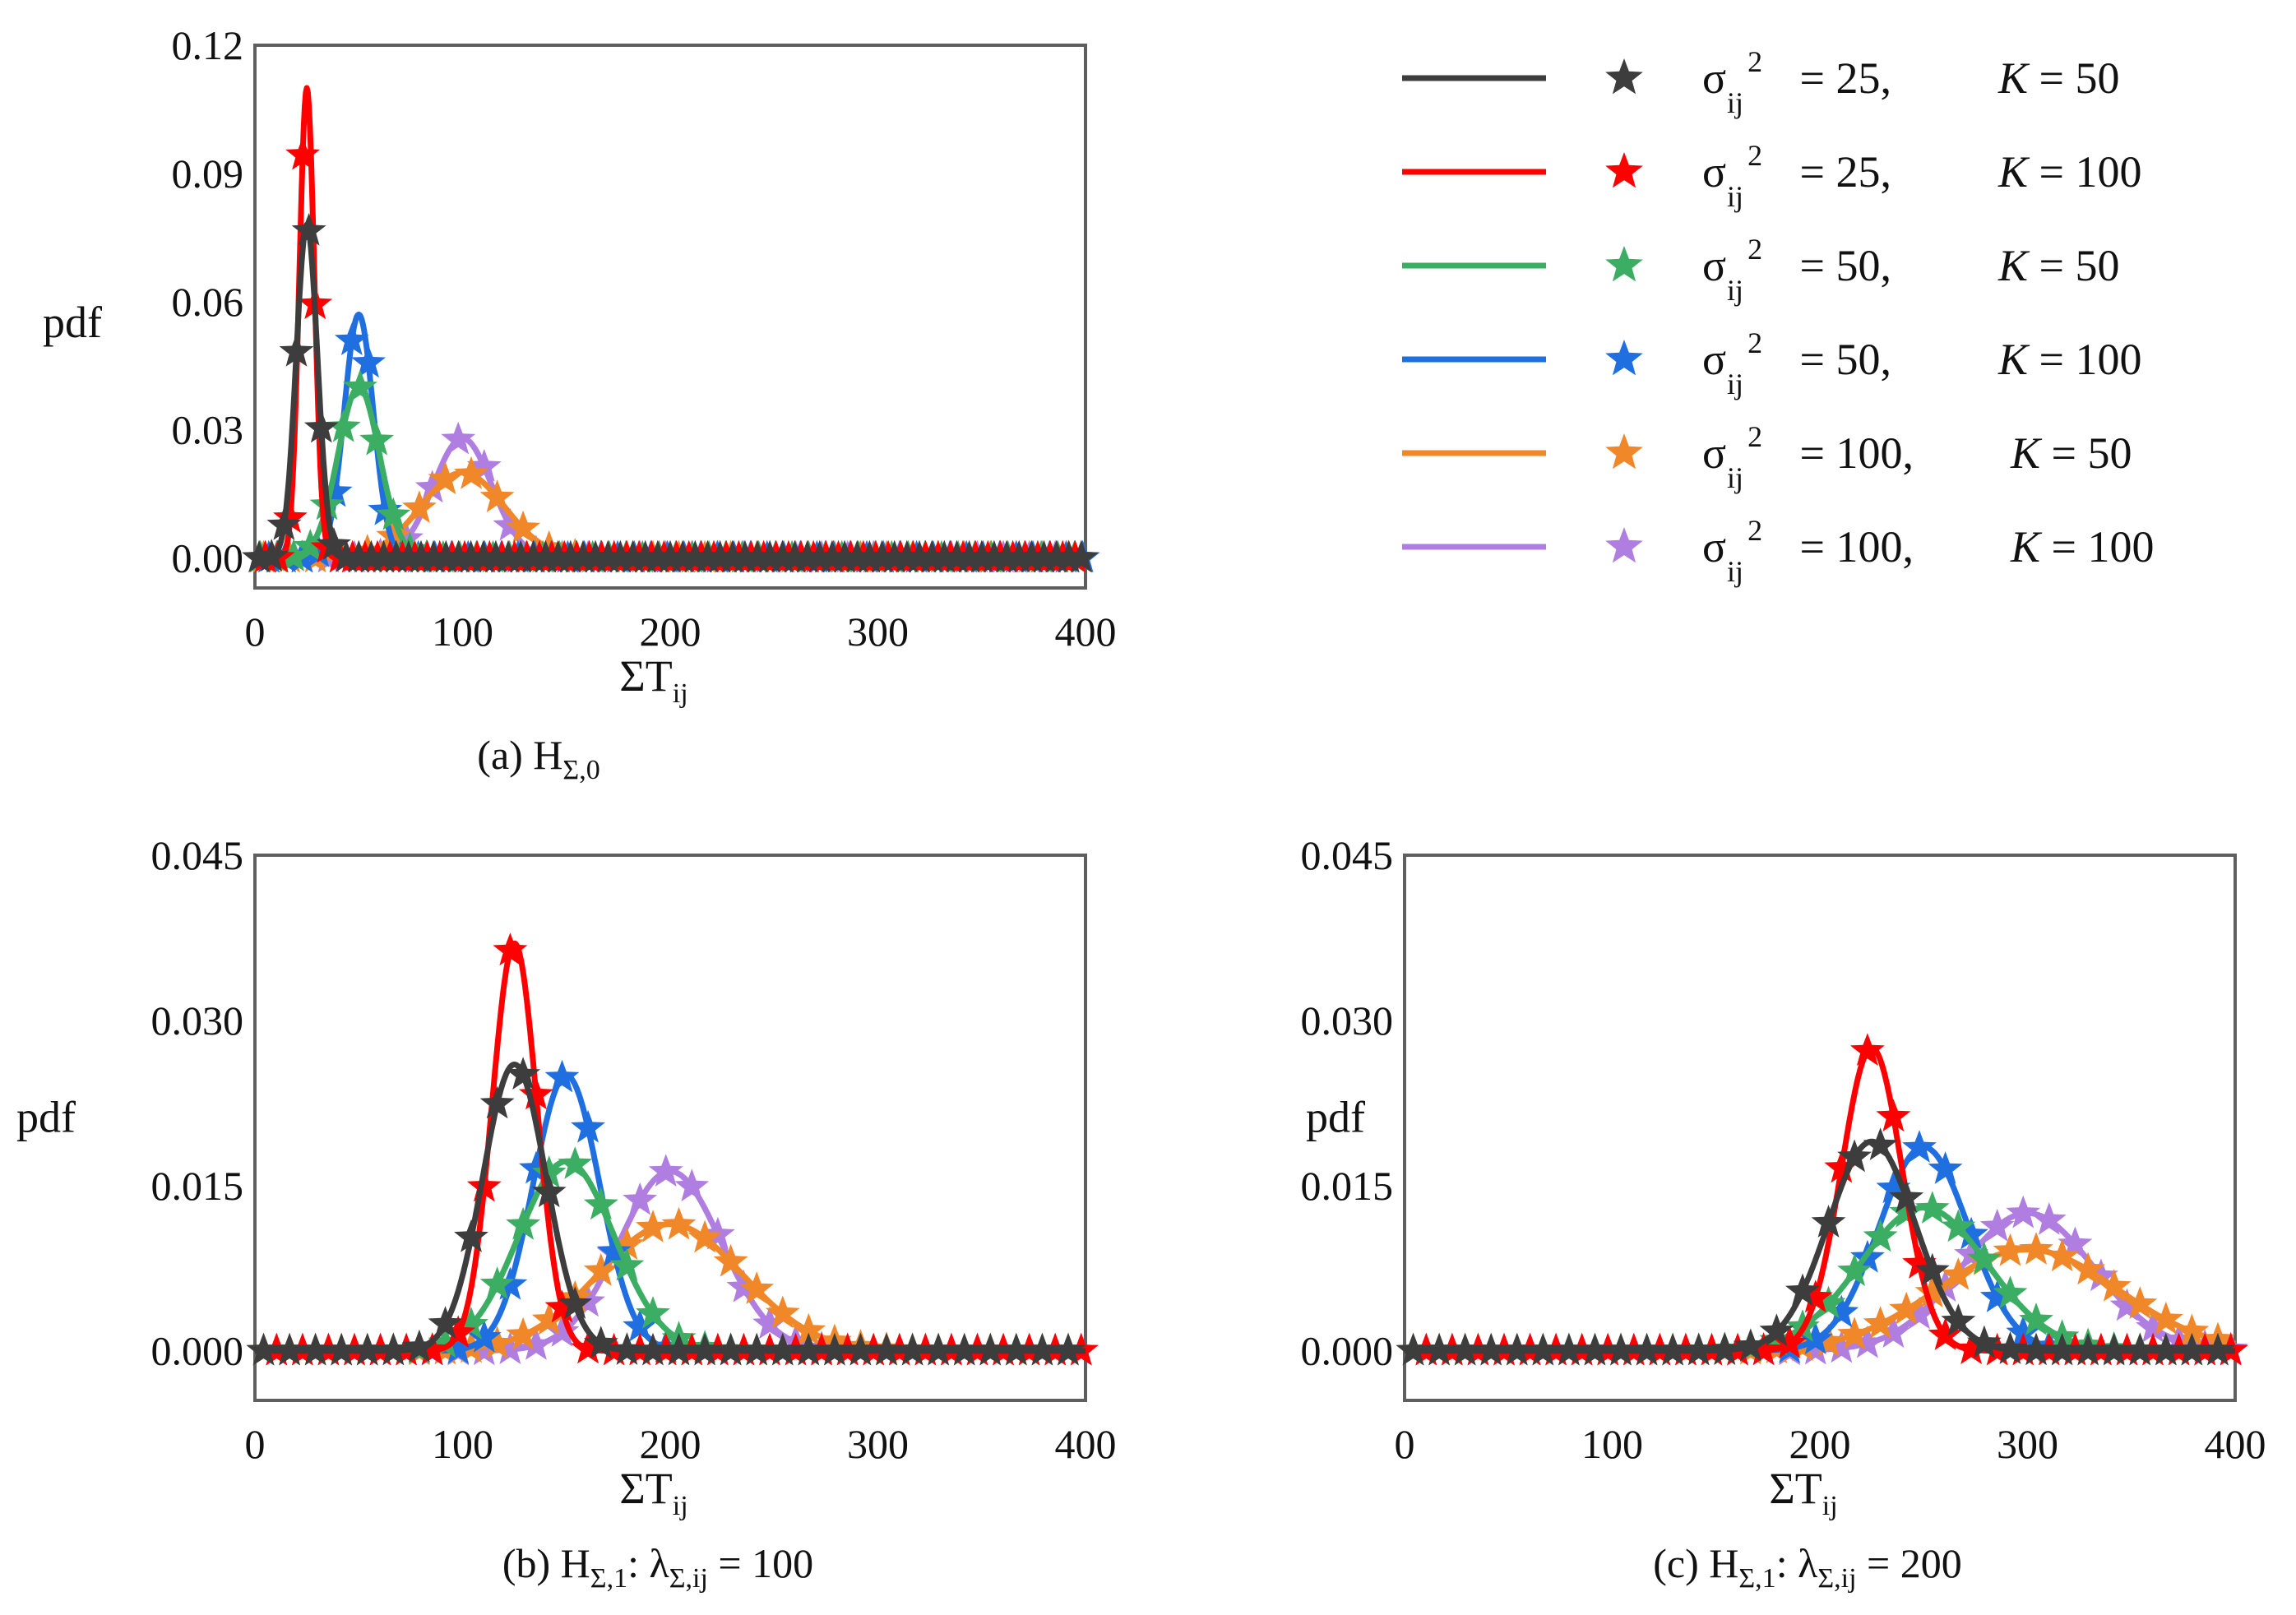 Image resolution: width=2296 pixels, height=1615 pixels. What do you see at coordinates (1347, 855) in the screenshot?
I see `y-tick-label: 0.045` at bounding box center [1347, 855].